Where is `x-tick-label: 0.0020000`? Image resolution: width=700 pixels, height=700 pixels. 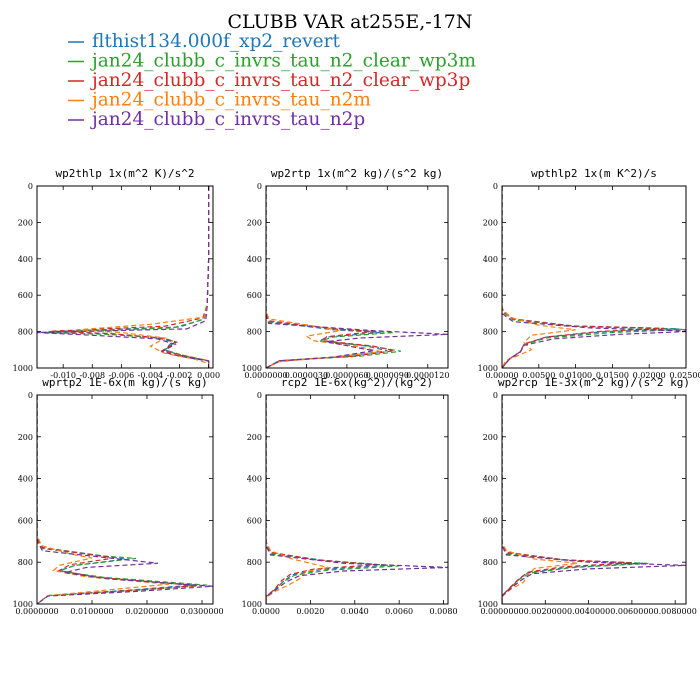
x-tick-label: 0.0020000 is located at coordinates (545, 611).